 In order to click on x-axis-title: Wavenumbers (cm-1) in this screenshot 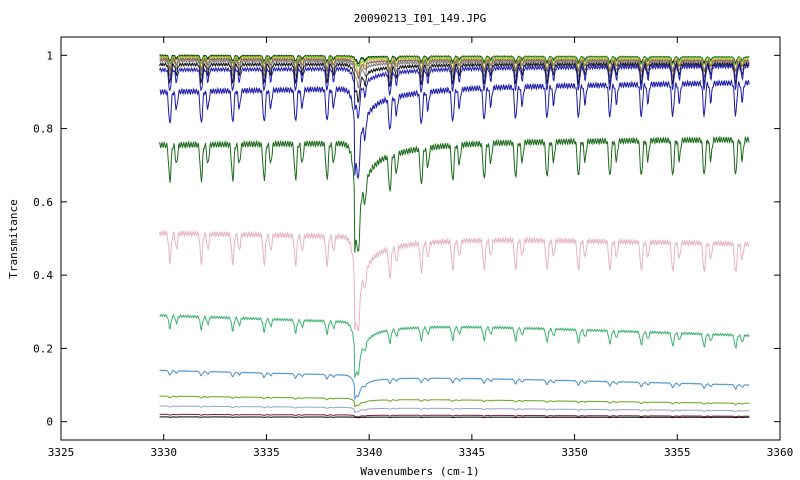, I will do `click(419, 471)`.